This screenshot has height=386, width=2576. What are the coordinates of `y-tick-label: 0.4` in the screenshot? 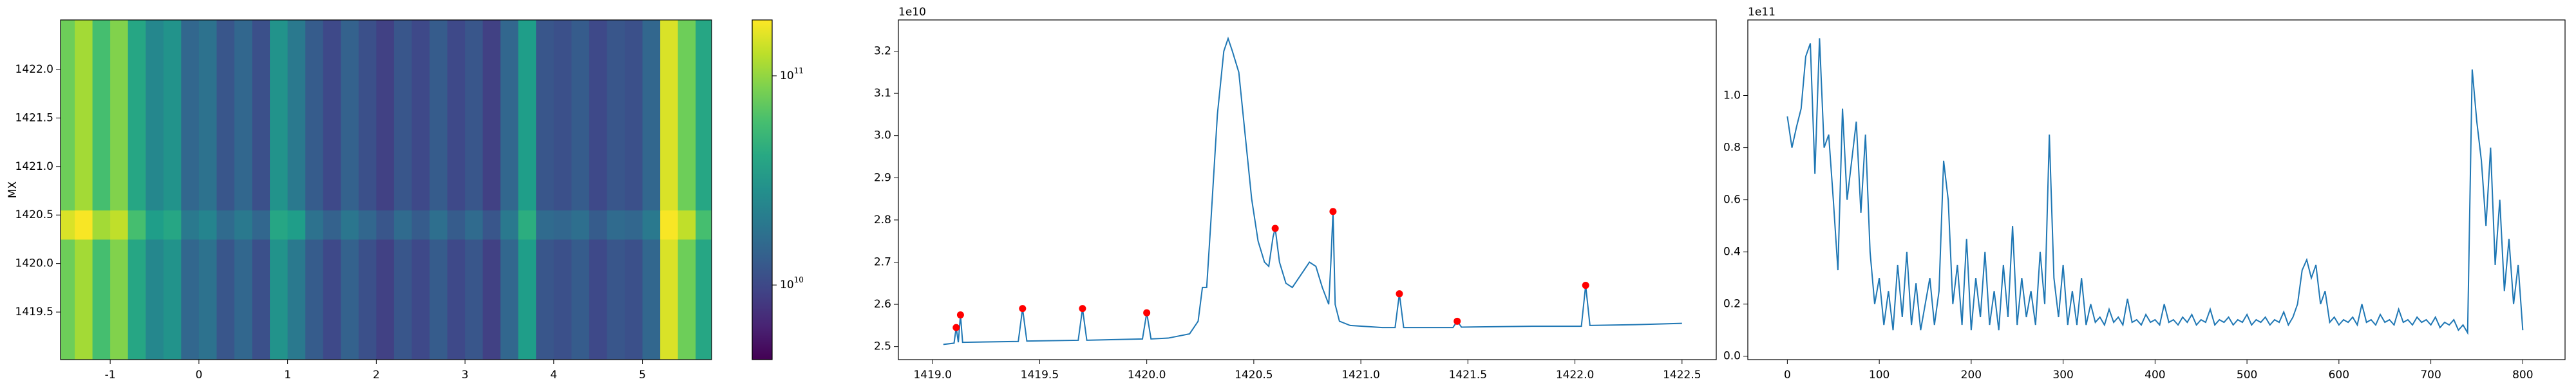 It's located at (1732, 252).